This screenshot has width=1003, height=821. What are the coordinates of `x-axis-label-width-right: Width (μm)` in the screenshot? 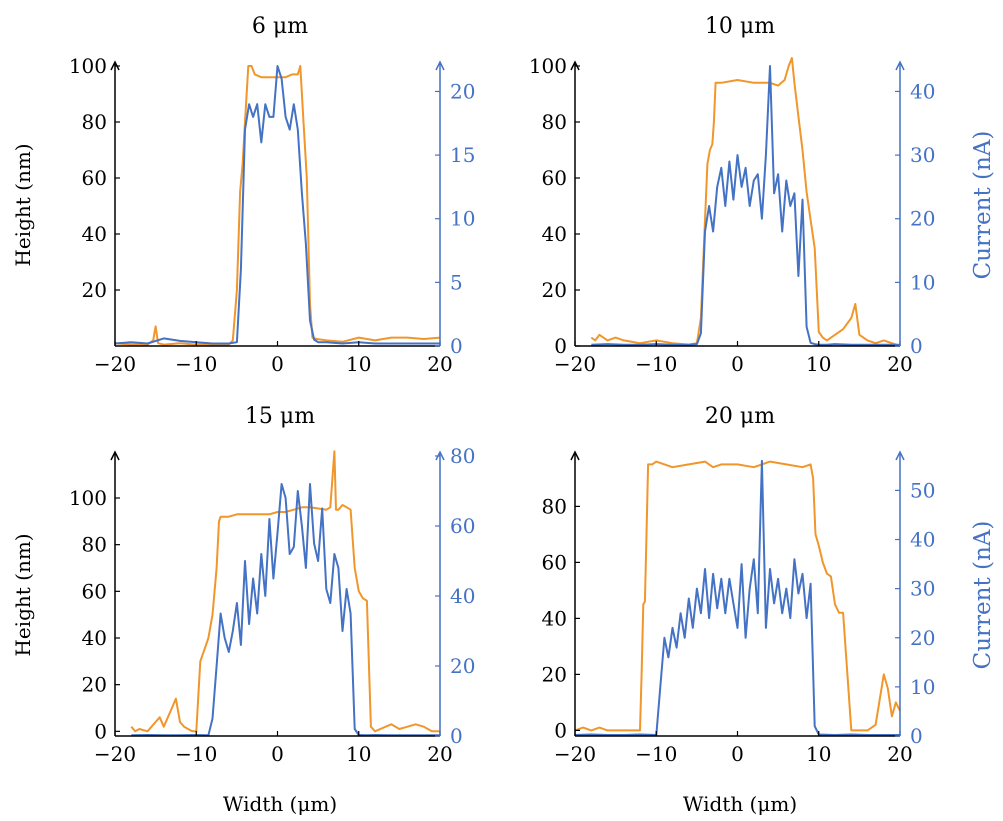 It's located at (740, 804).